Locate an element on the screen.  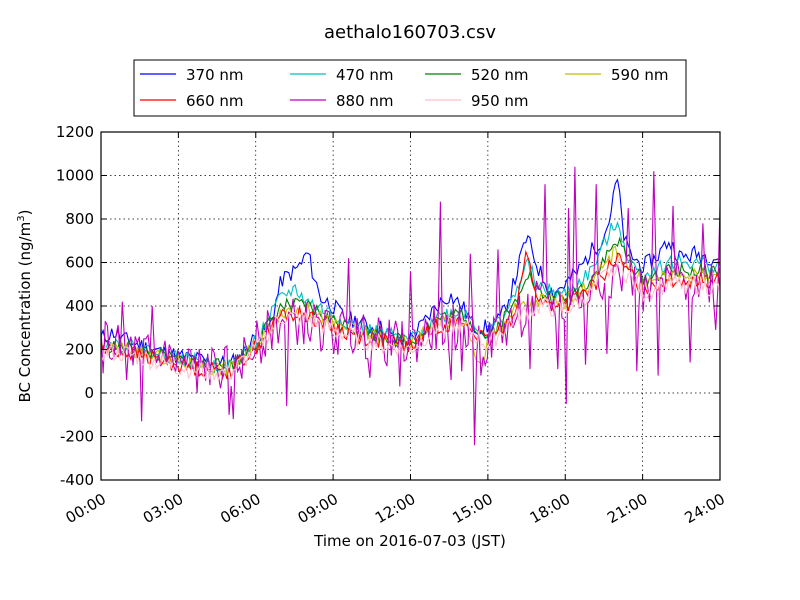
legend-label: 520 nm is located at coordinates (500, 75).